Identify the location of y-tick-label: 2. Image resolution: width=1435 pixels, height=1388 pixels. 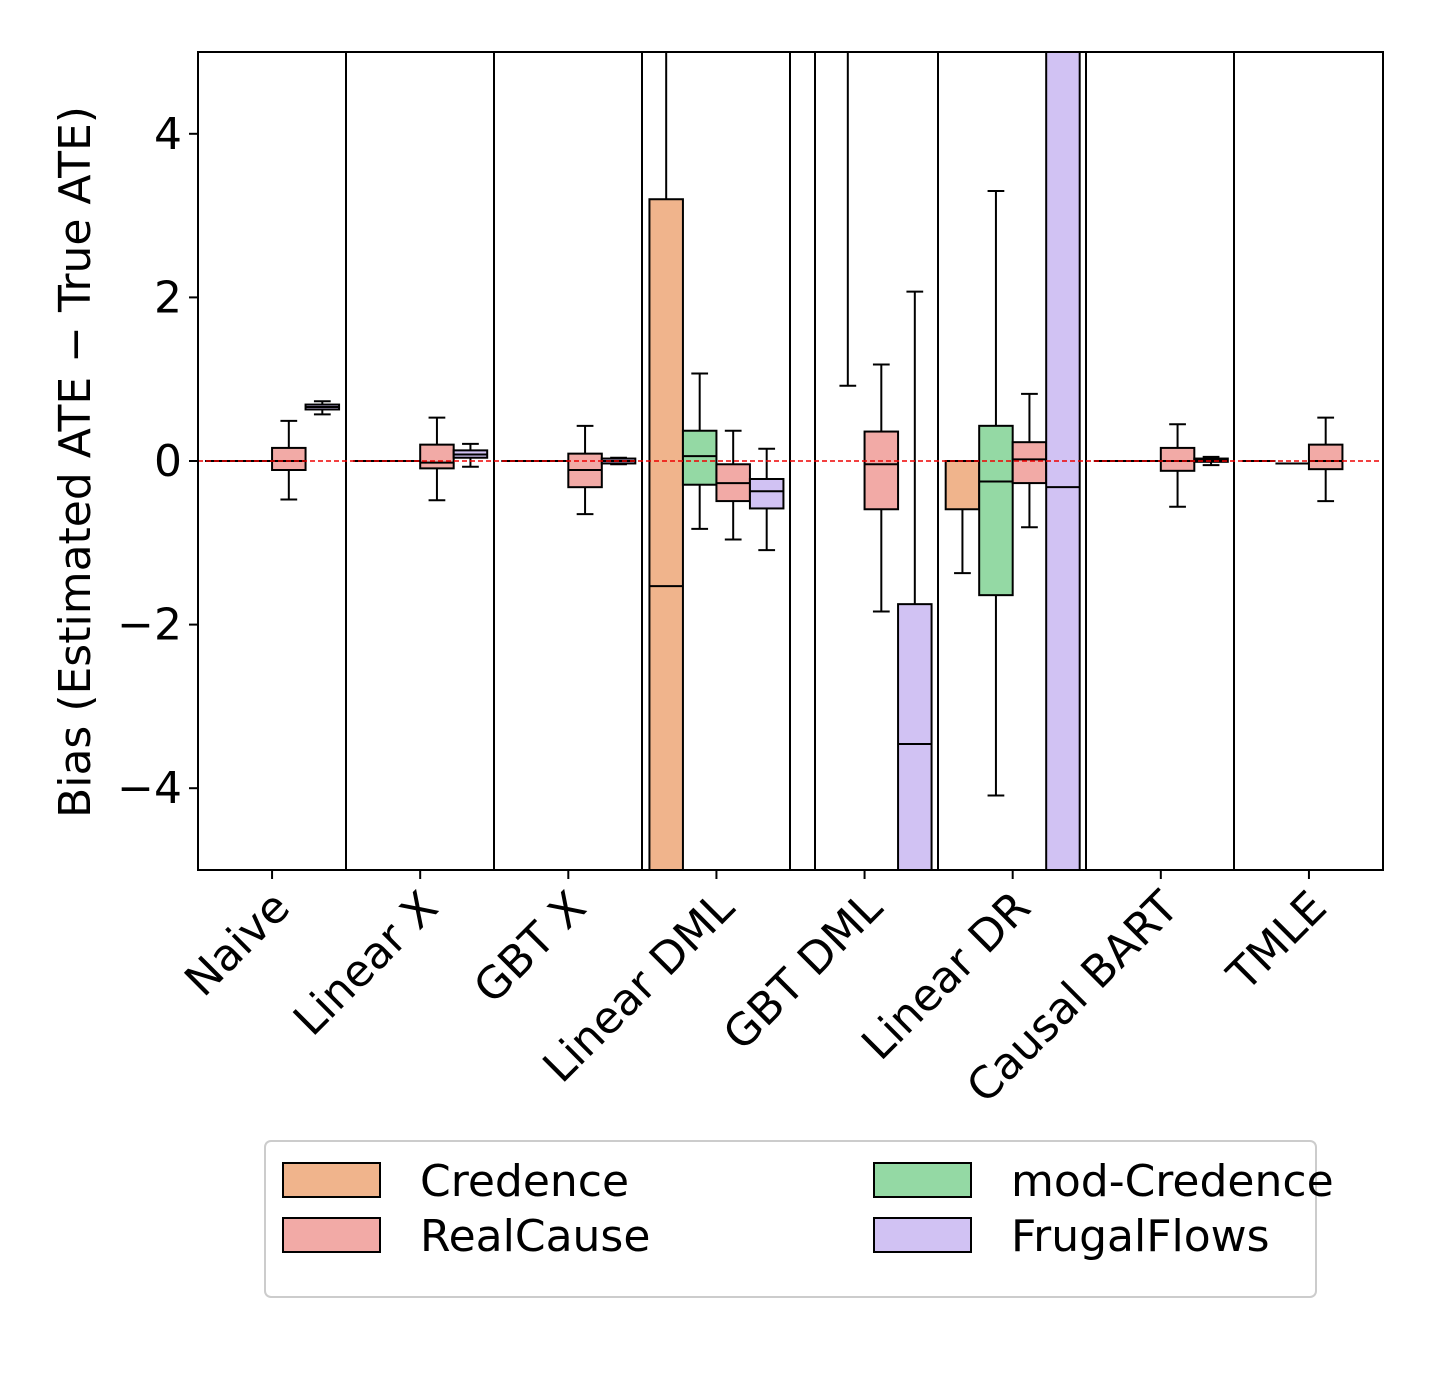
(168, 297).